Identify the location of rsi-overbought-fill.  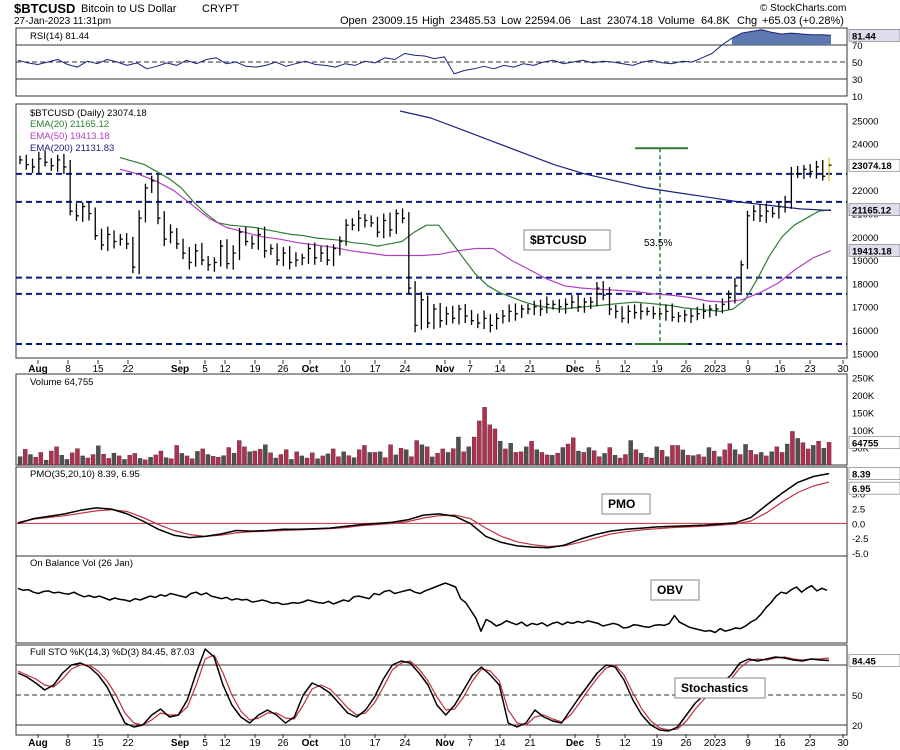
(781, 37).